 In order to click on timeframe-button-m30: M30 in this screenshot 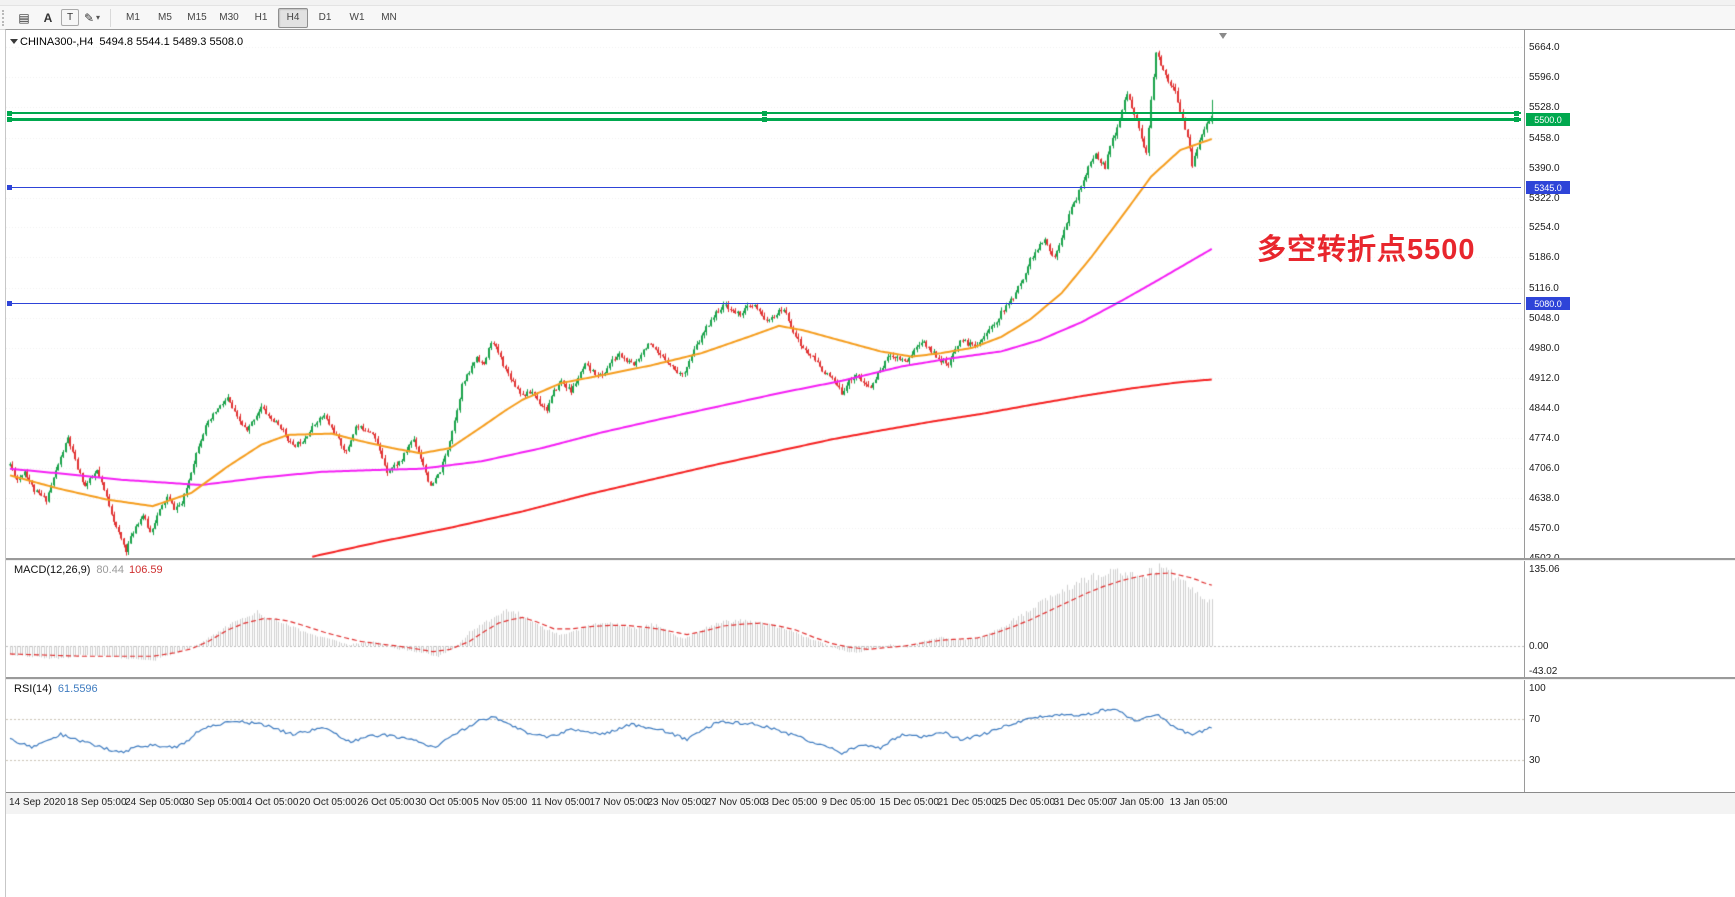, I will do `click(229, 17)`.